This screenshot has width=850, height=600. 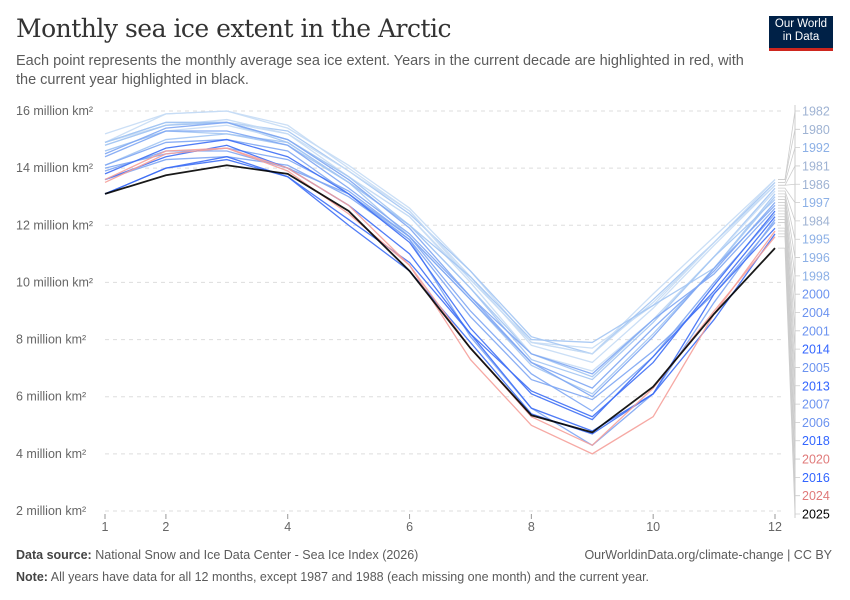 I want to click on source-label: Data source:, so click(x=54, y=555).